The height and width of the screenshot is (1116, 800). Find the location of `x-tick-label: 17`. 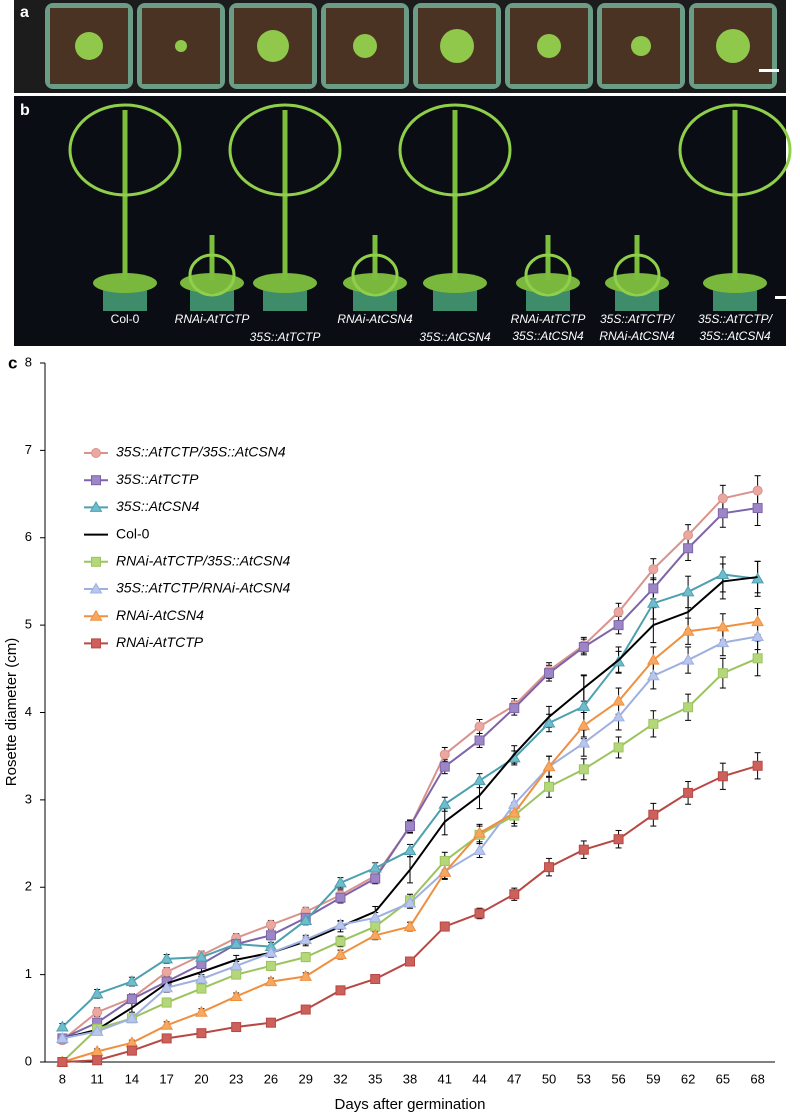

x-tick-label: 17 is located at coordinates (166, 1078).